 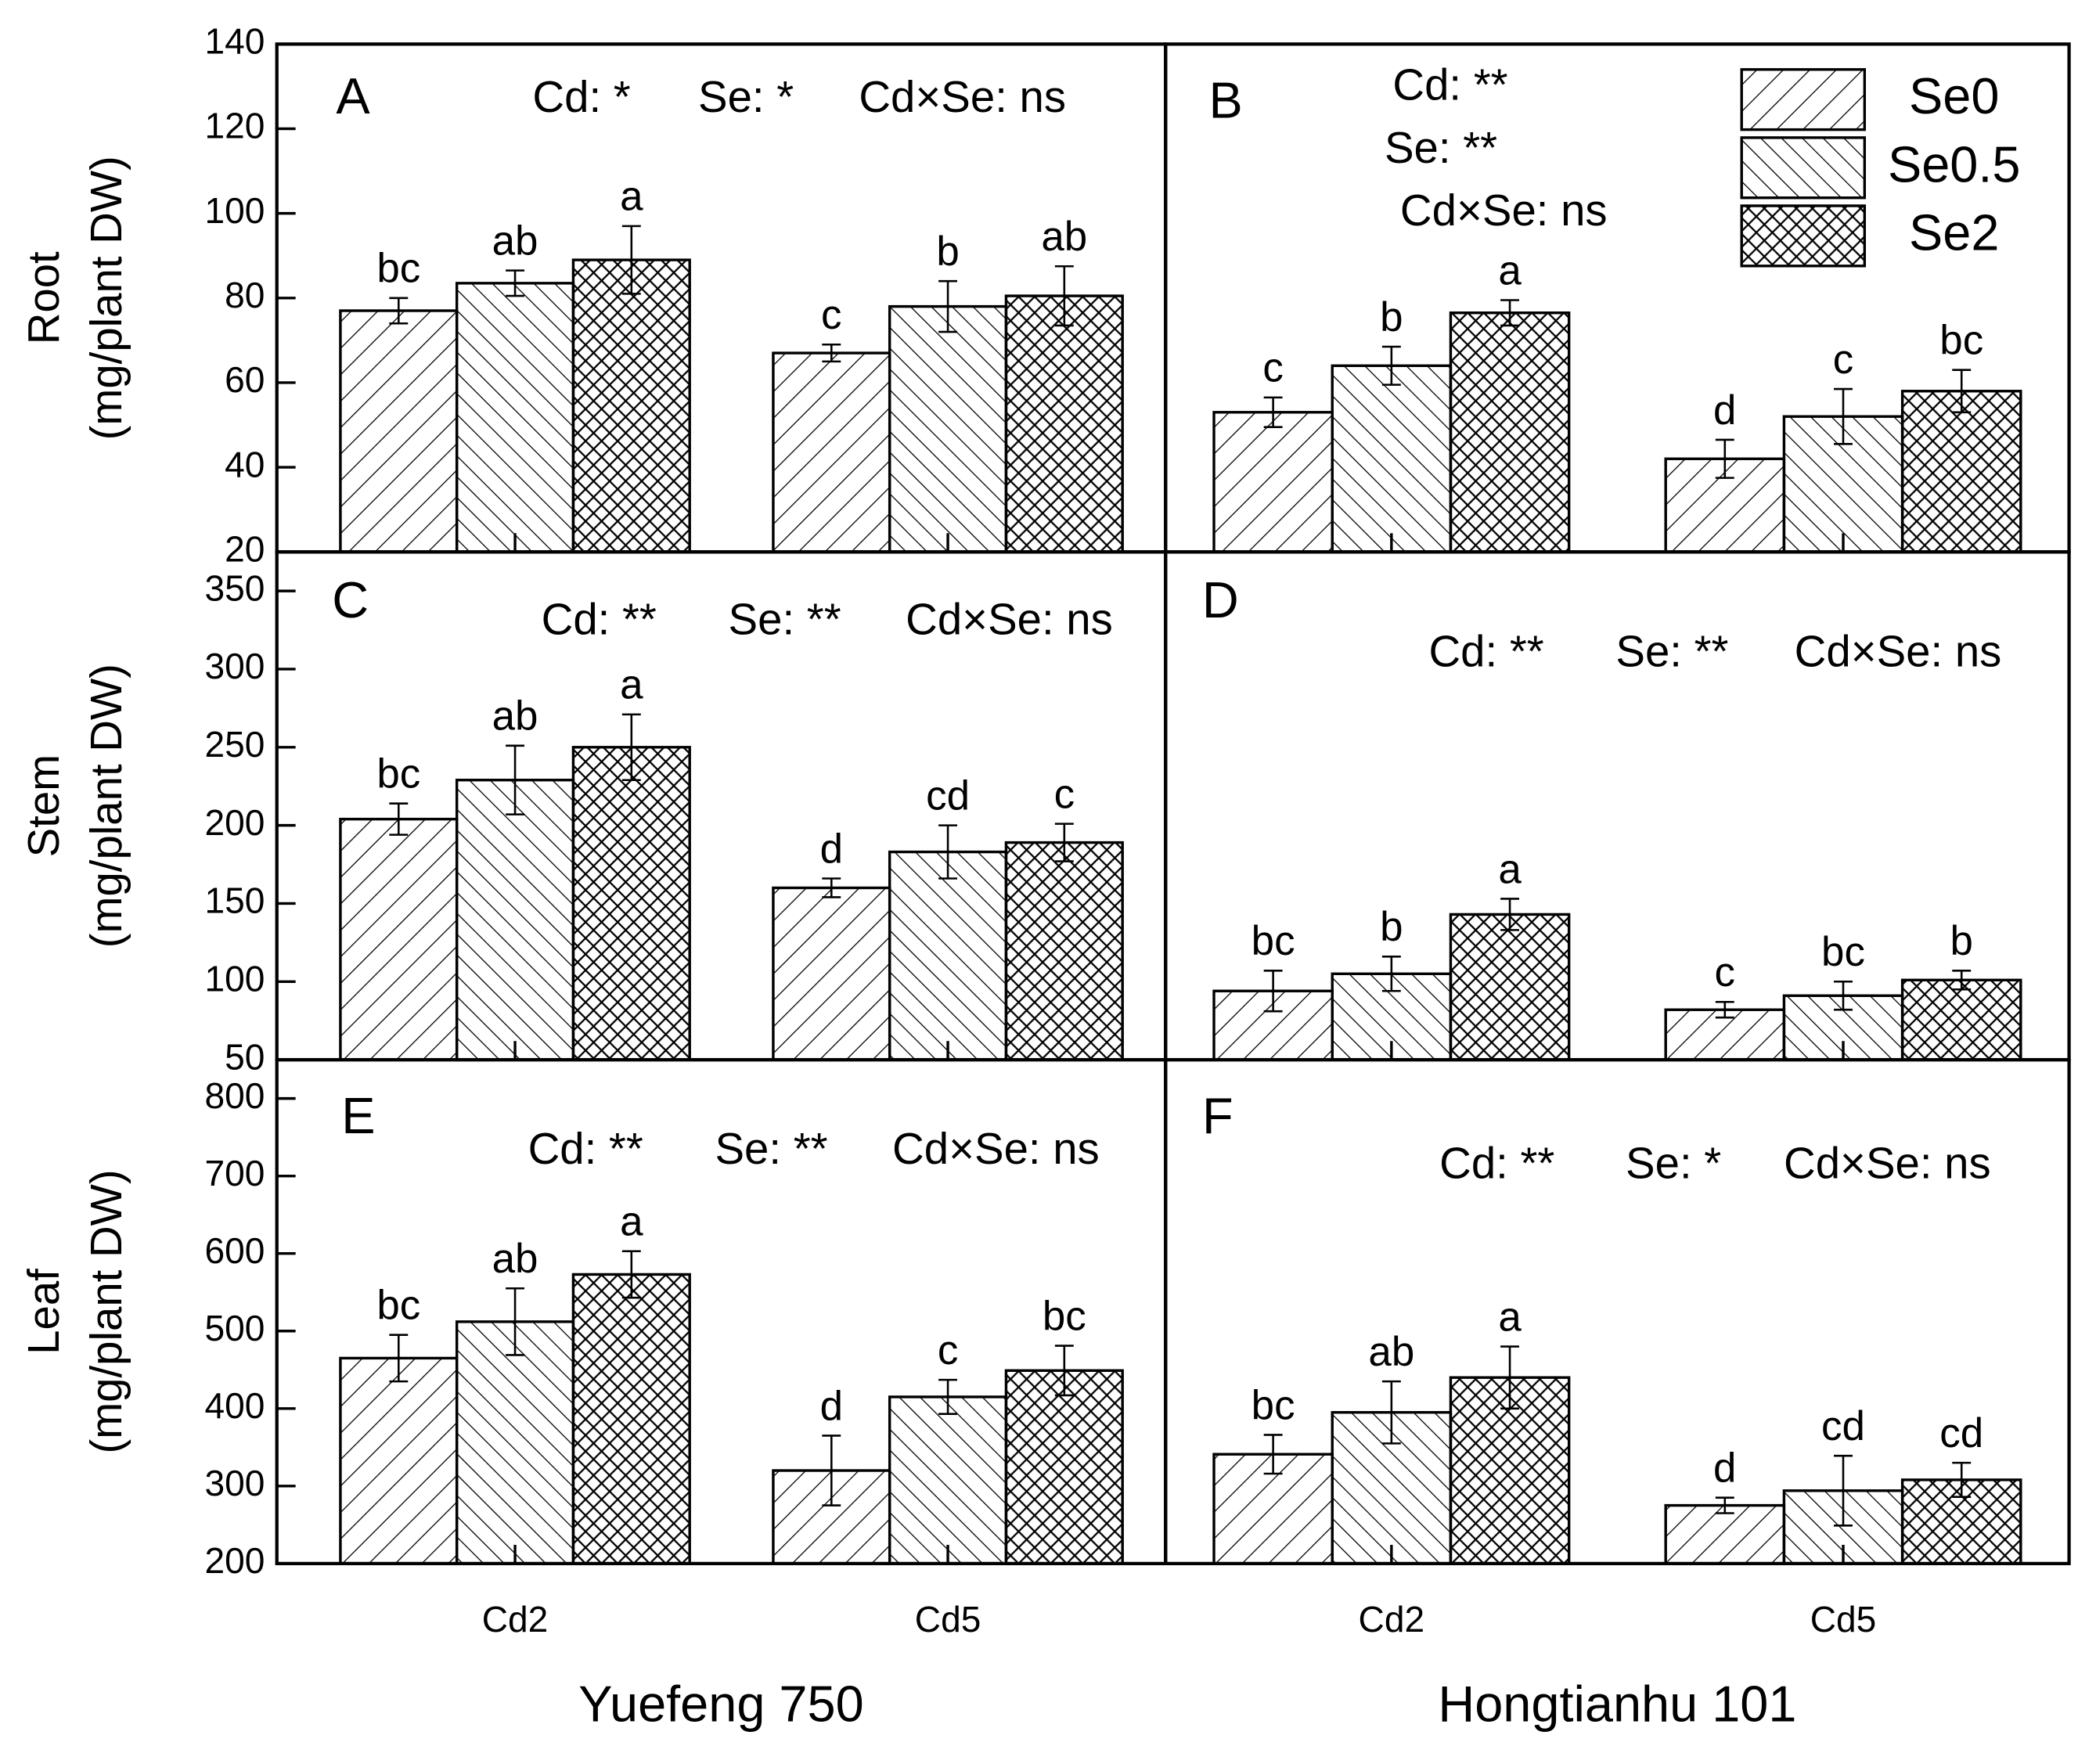 What do you see at coordinates (234, 900) in the screenshot?
I see `y-tick-label: 150` at bounding box center [234, 900].